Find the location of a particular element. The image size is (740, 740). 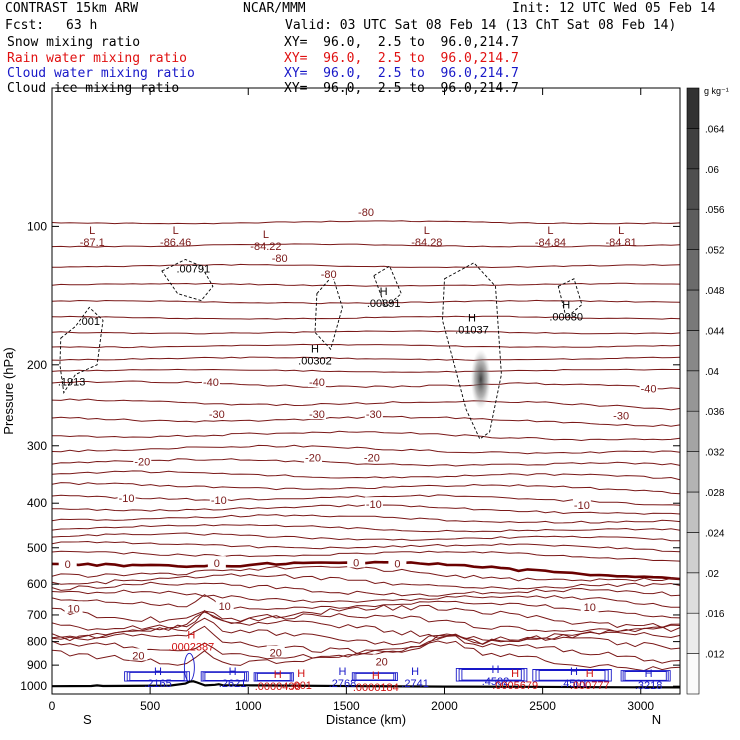

zero-isotherm is located at coordinates (366, 570).